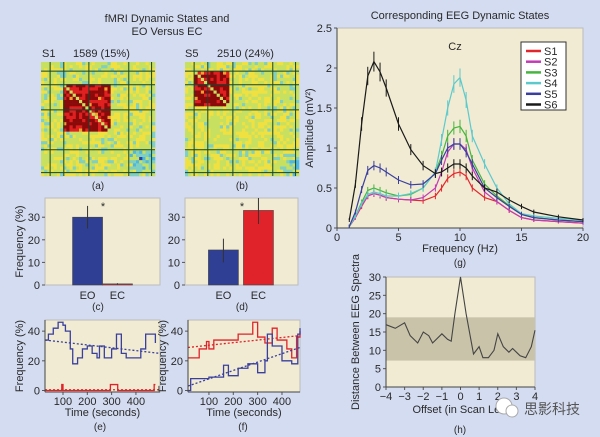  I want to click on y-tick-label: 25, so click(375, 296).